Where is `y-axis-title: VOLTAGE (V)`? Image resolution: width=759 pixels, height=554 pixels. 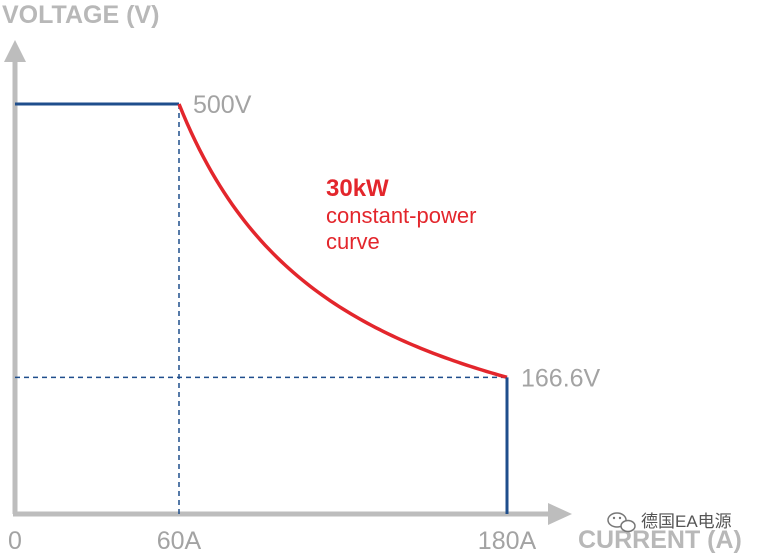 y-axis-title: VOLTAGE (V) is located at coordinates (80, 15).